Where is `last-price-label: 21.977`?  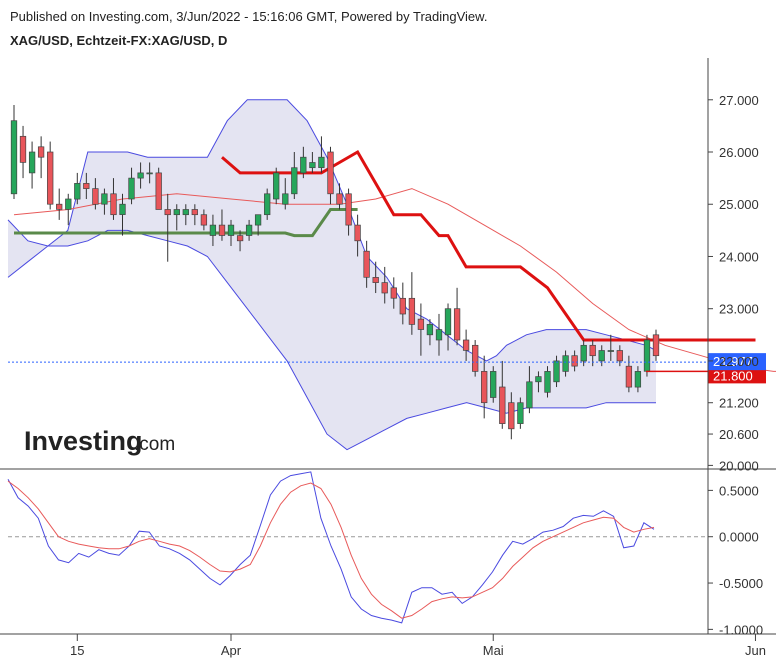 last-price-label: 21.977 is located at coordinates (733, 361).